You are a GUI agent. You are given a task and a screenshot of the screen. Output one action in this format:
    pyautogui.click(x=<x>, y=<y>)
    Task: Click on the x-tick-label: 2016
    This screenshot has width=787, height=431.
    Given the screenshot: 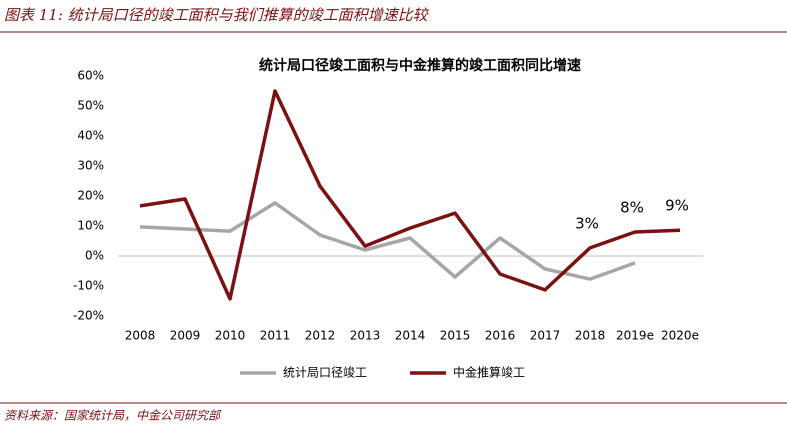 What is the action you would take?
    pyautogui.click(x=500, y=336)
    